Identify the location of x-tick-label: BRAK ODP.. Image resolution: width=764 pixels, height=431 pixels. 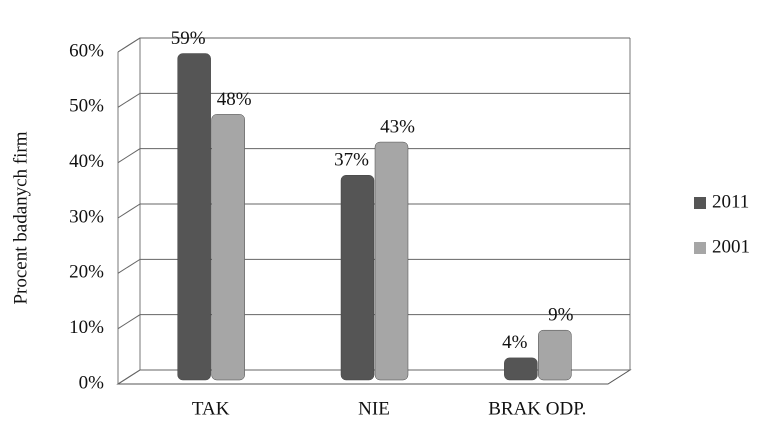
(537, 408).